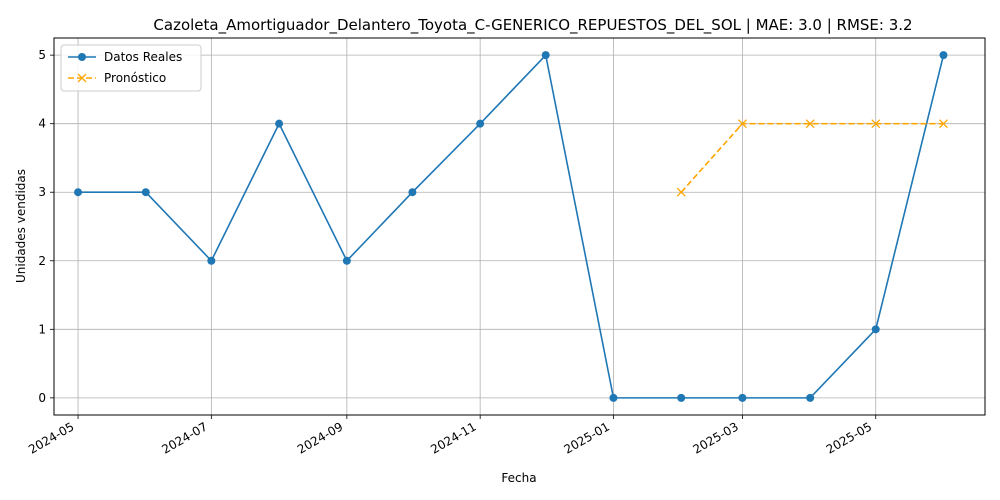 The image size is (1000, 500). I want to click on x-tick-label: 2024-11, so click(453, 437).